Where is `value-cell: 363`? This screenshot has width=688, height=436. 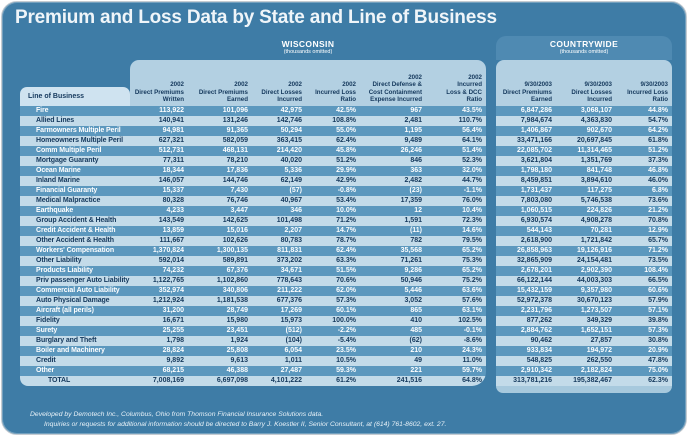 value-cell: 363 is located at coordinates (416, 170).